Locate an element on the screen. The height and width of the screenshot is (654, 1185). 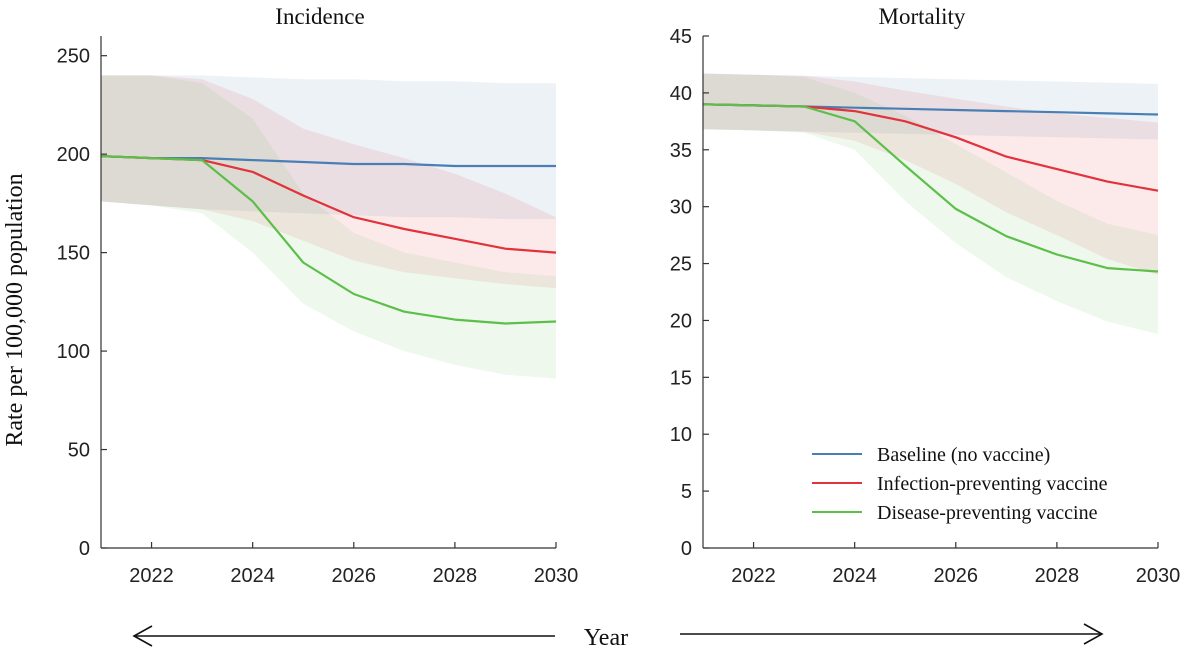
mortality-y-tick-label: 35 is located at coordinates (681, 151).